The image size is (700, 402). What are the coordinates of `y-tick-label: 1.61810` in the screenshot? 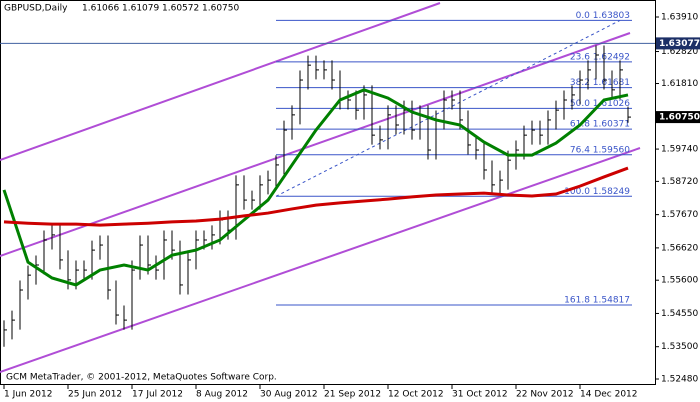 It's located at (679, 84).